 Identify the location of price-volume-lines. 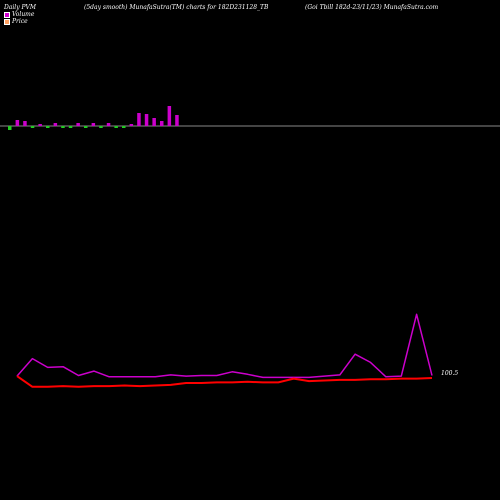
(224, 350).